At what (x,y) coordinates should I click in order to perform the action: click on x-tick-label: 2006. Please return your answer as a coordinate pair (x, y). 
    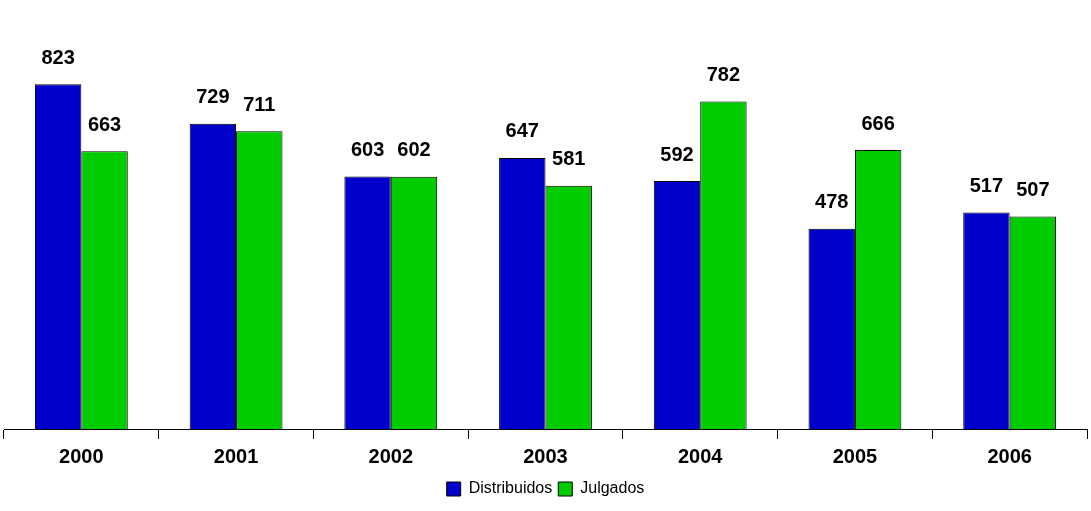
    Looking at the image, I should click on (1009, 455).